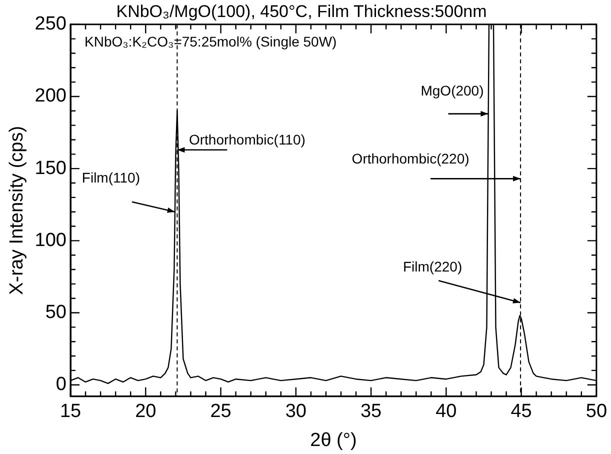 This screenshot has height=454, width=611. I want to click on x-tick-label: 35, so click(371, 411).